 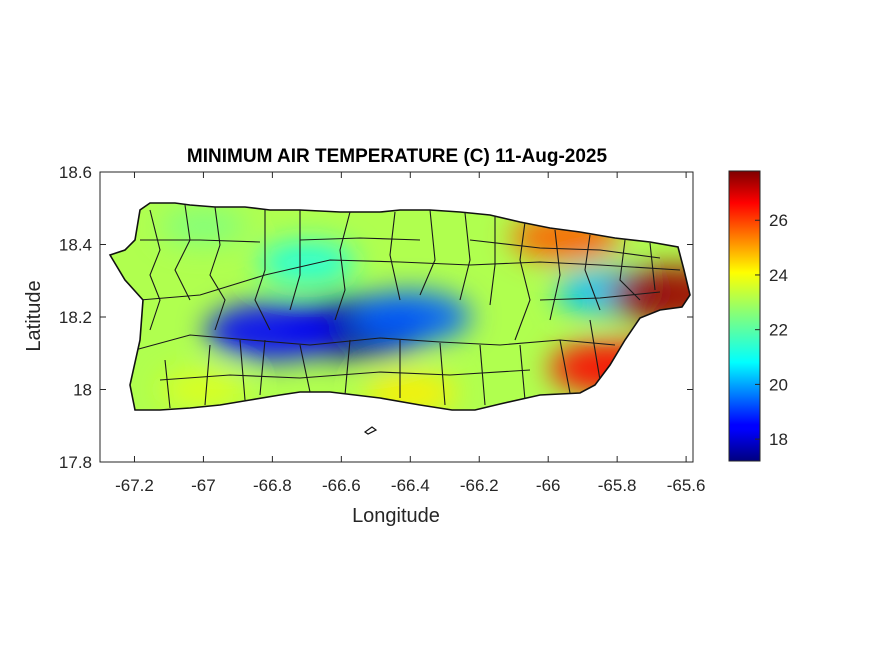 I want to click on x-tick-label: -65.8, so click(x=617, y=485).